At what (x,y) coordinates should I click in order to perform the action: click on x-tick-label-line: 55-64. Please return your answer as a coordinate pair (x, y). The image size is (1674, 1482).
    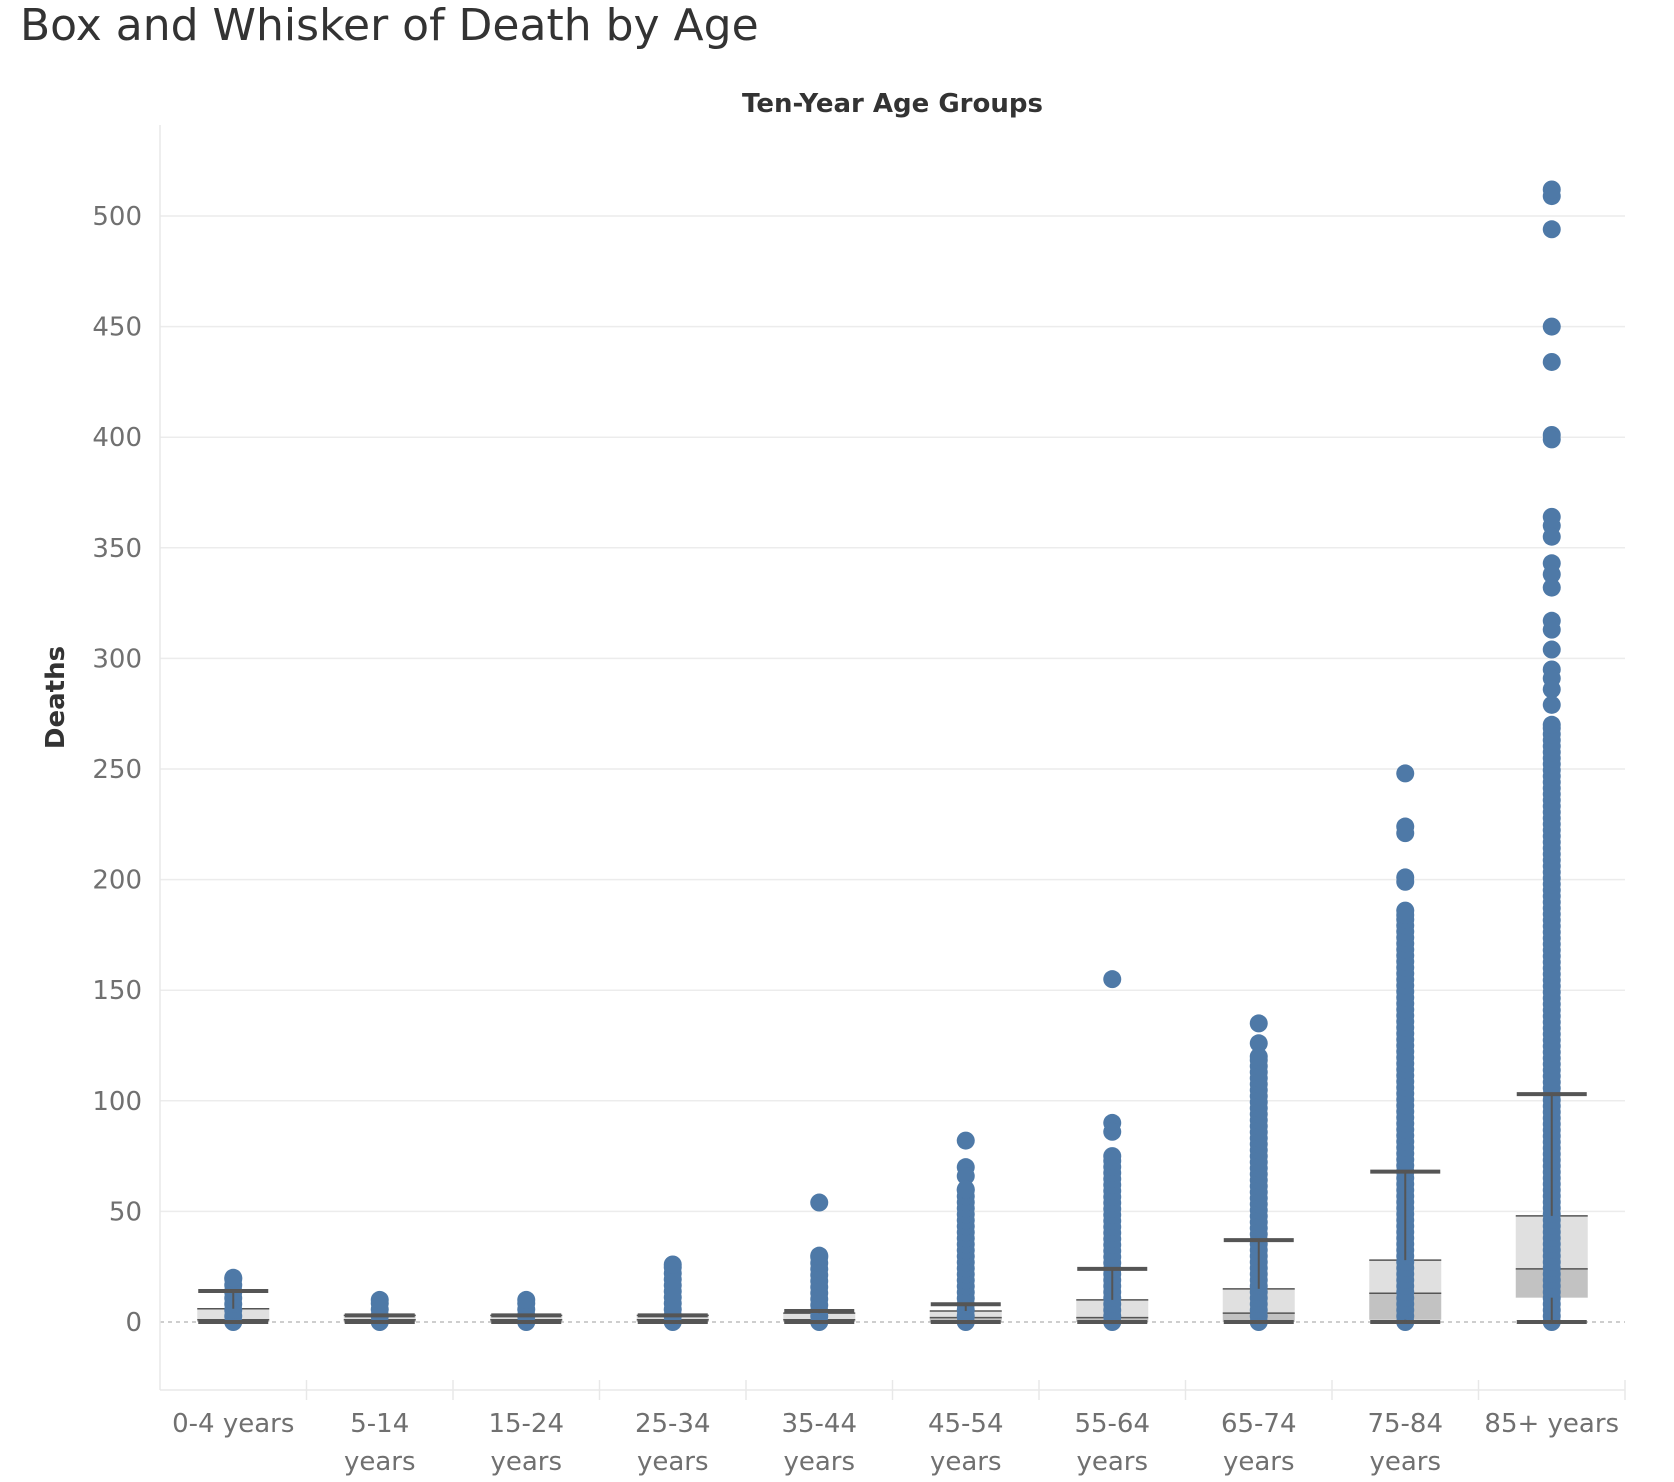
    Looking at the image, I should click on (1112, 1424).